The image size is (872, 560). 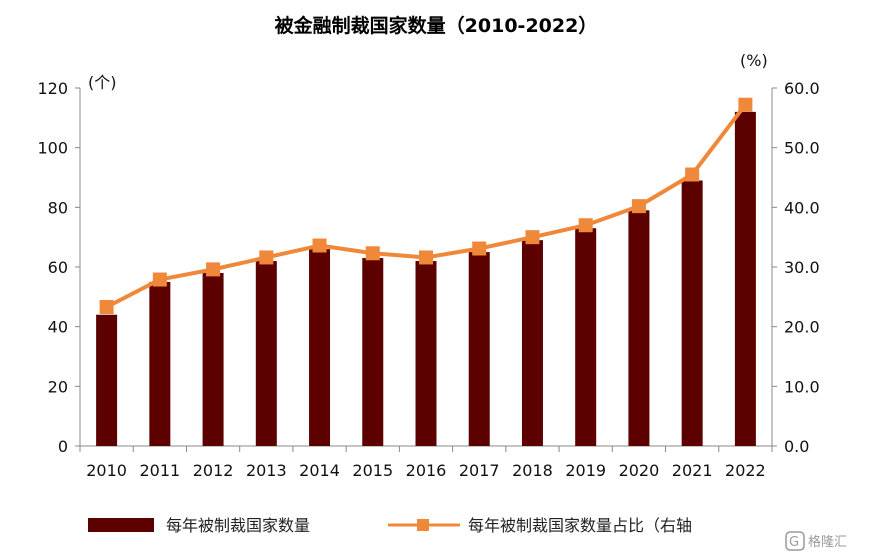 I want to click on watermark-text: 格隆汇, so click(x=827, y=542).